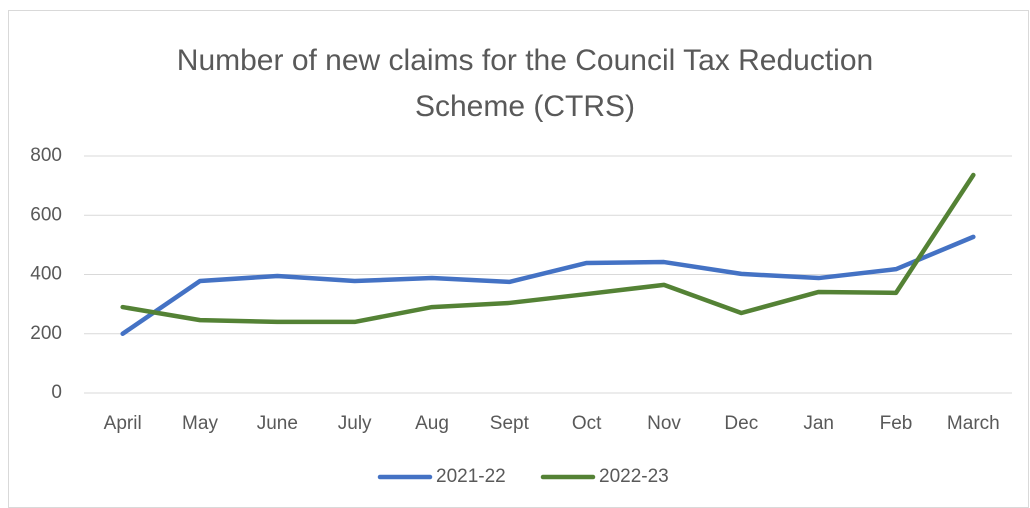 Image resolution: width=1030 pixels, height=508 pixels. I want to click on y-tick-label: 400, so click(46, 274).